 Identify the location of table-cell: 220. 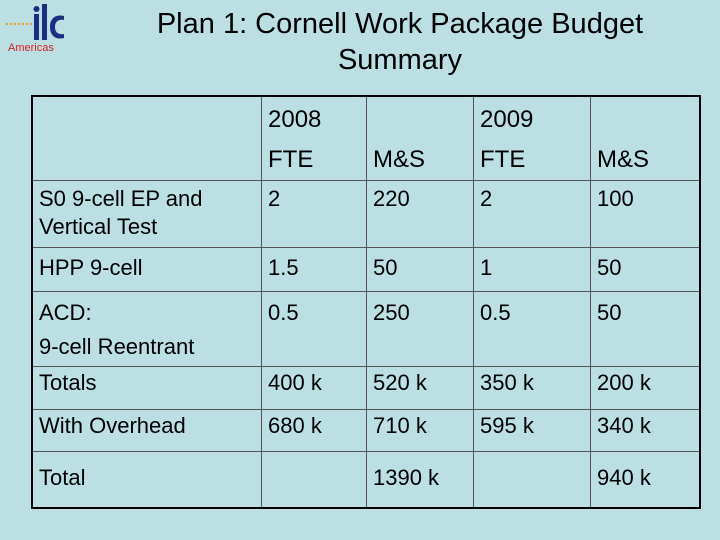
(420, 214).